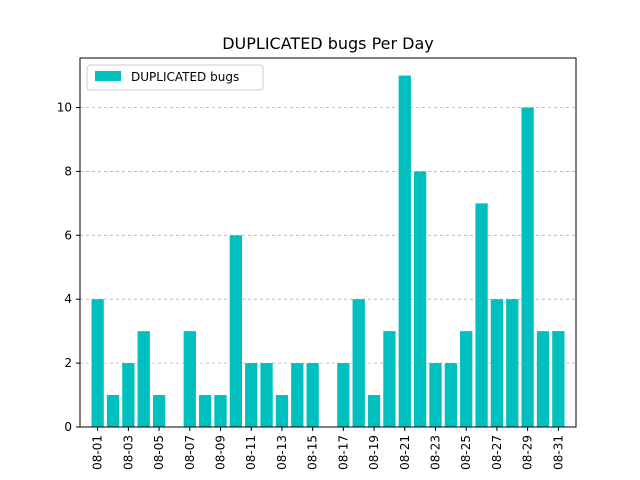 The image size is (640, 480). What do you see at coordinates (128, 452) in the screenshot?
I see `x-tick-label: 08-03` at bounding box center [128, 452].